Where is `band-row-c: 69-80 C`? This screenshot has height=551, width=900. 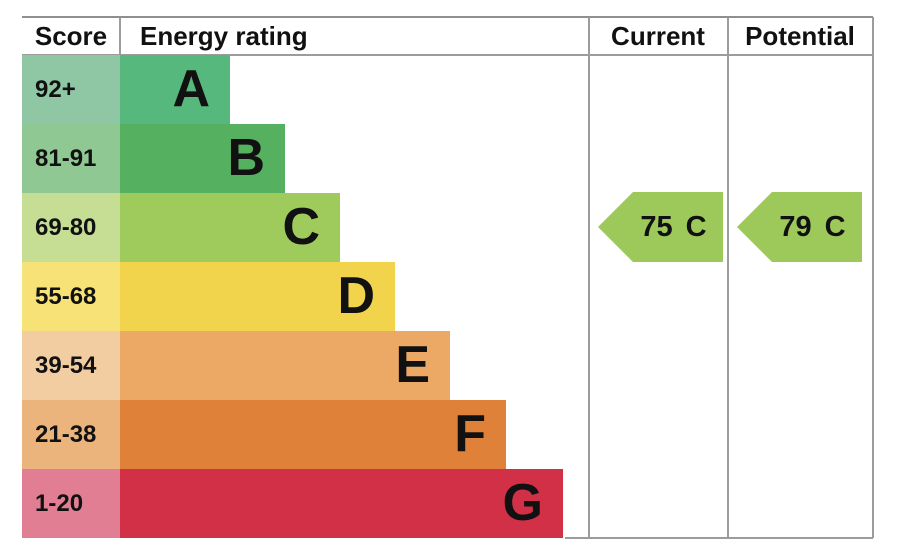 band-row-c: 69-80 C is located at coordinates (181, 227).